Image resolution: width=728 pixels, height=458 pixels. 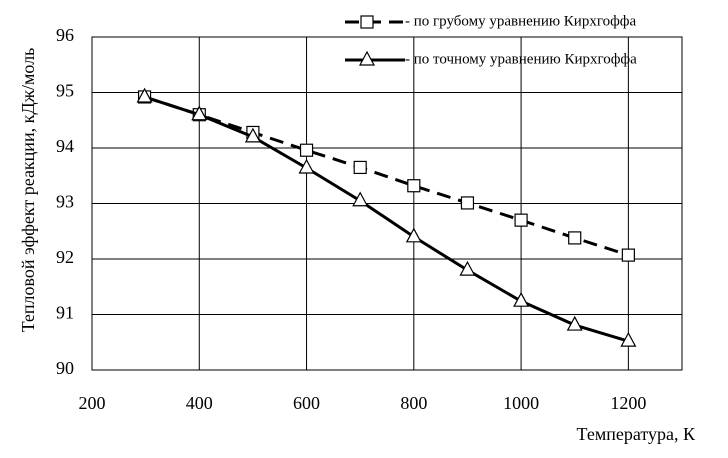 I want to click on y-axis-label: Тепловой эффект реакции, кДж/моль, so click(x=28, y=190).